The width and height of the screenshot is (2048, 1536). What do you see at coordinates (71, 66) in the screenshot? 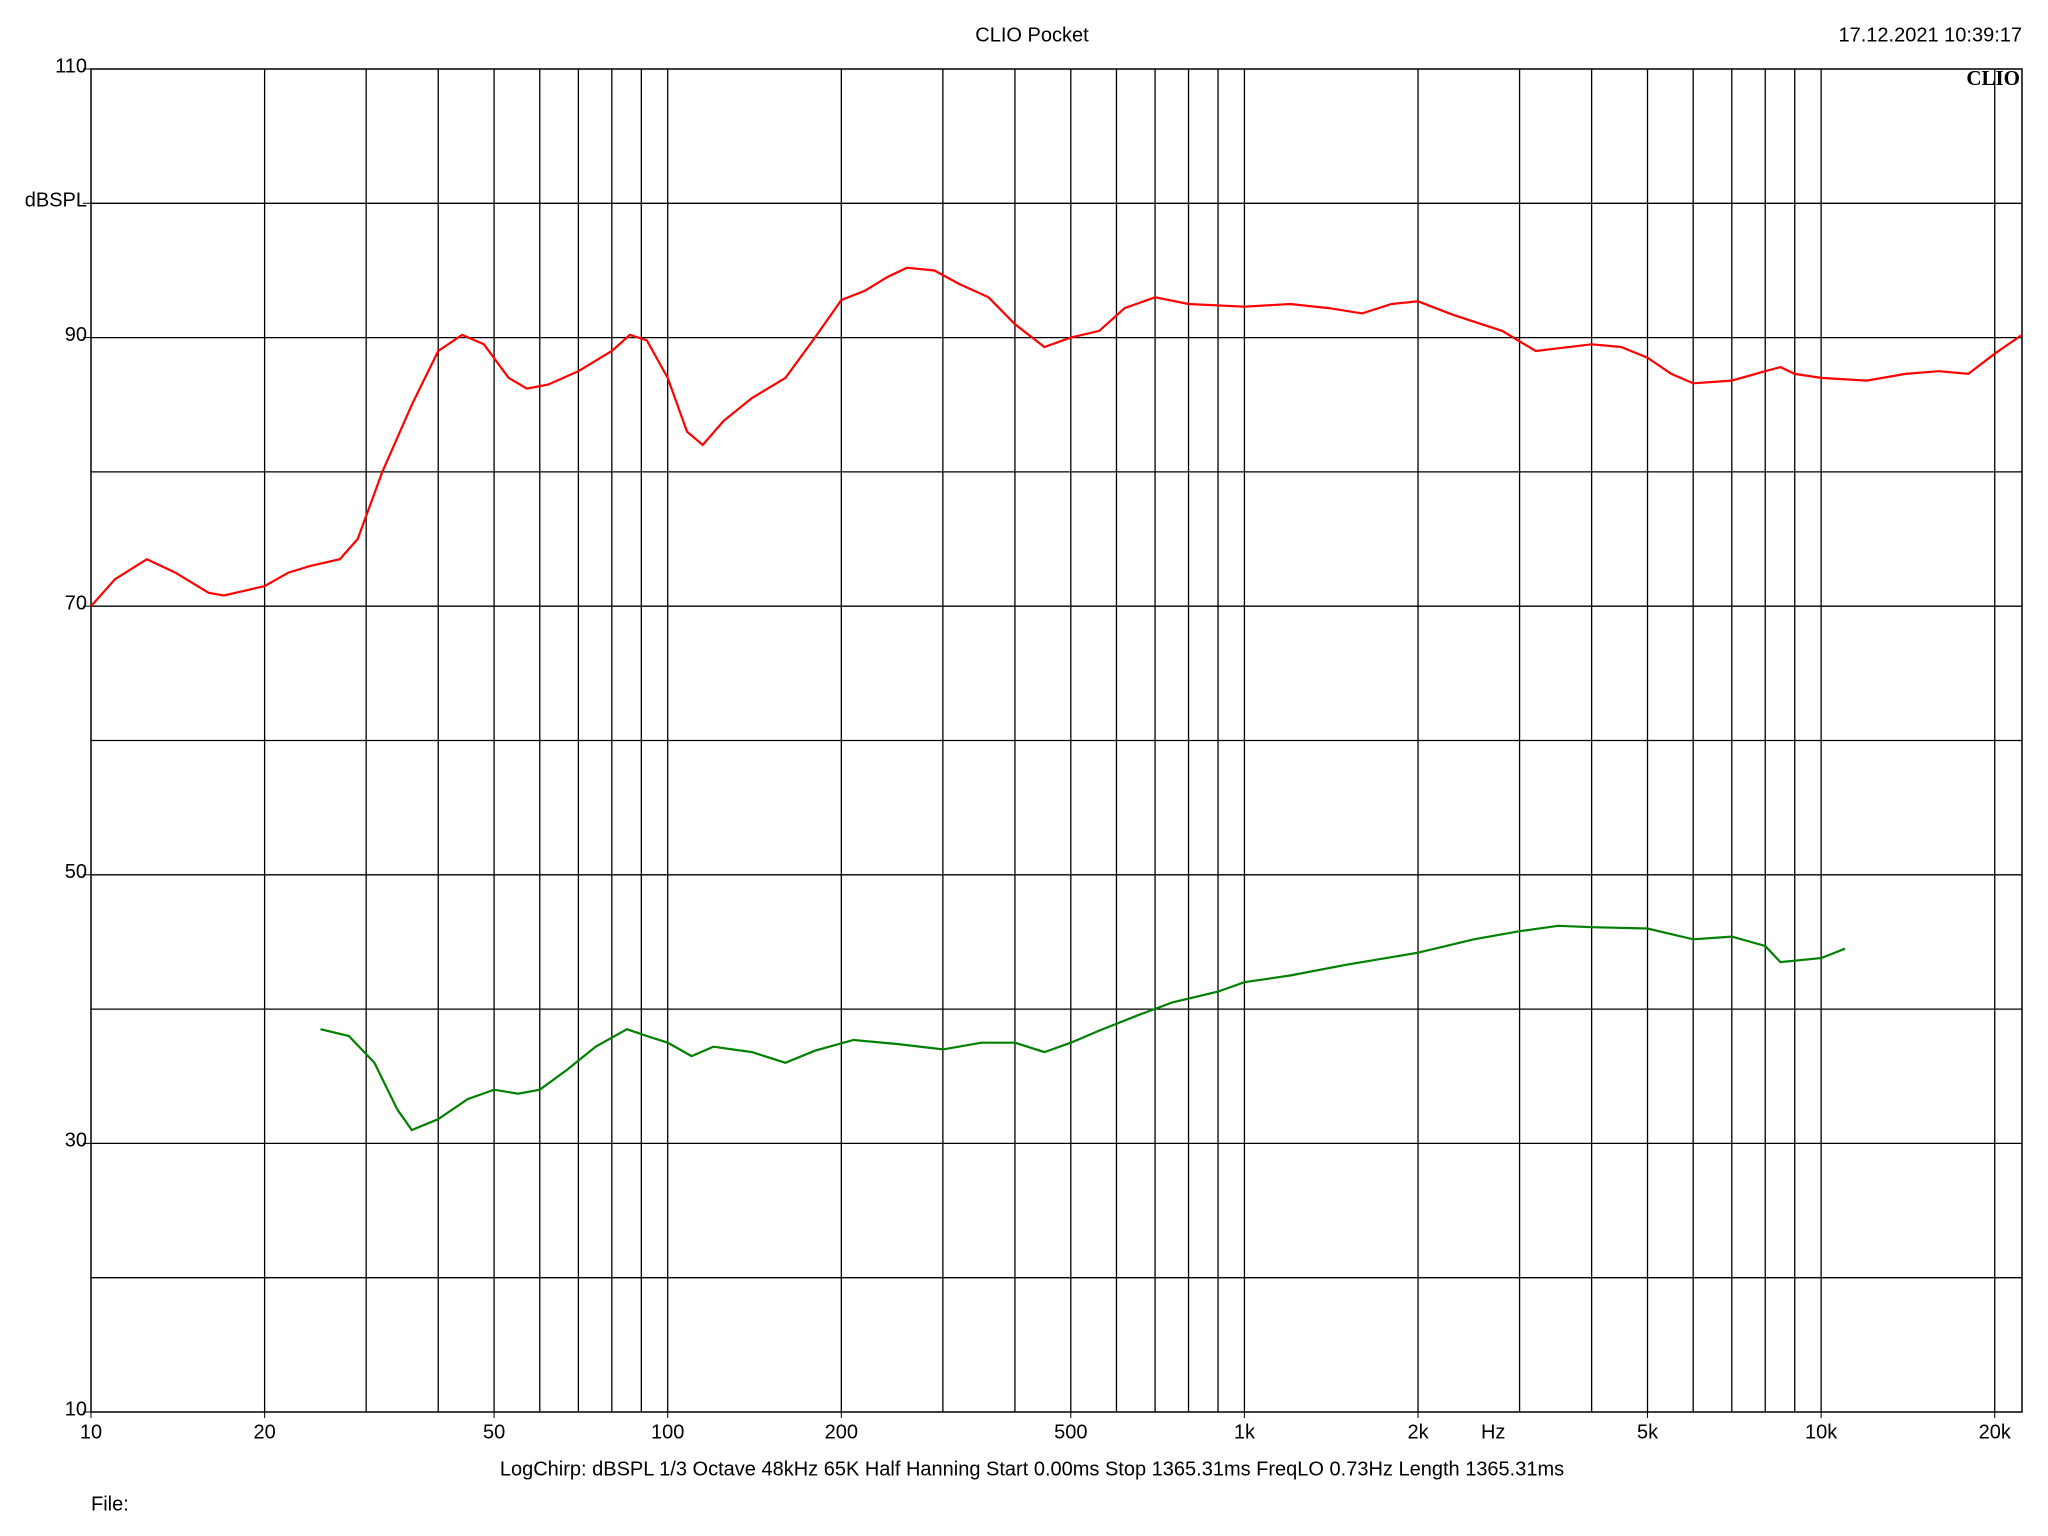
I see `y-tick-label: 110` at bounding box center [71, 66].